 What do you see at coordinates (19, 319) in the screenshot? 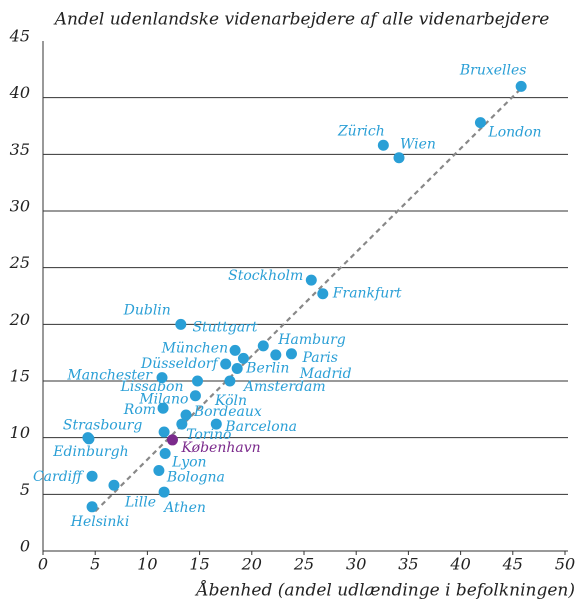
I see `y-tick-label: 20` at bounding box center [19, 319].